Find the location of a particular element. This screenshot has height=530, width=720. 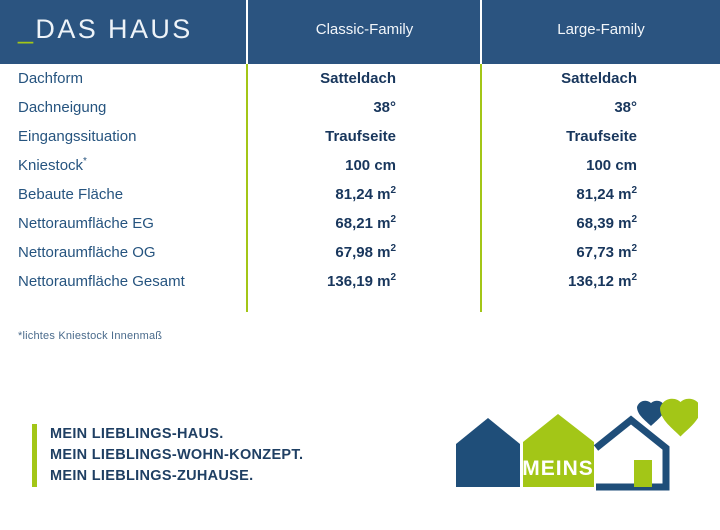

table-row: Nettoraumfläche EG 68,21 m2 68,39 m2 is located at coordinates (360, 223).